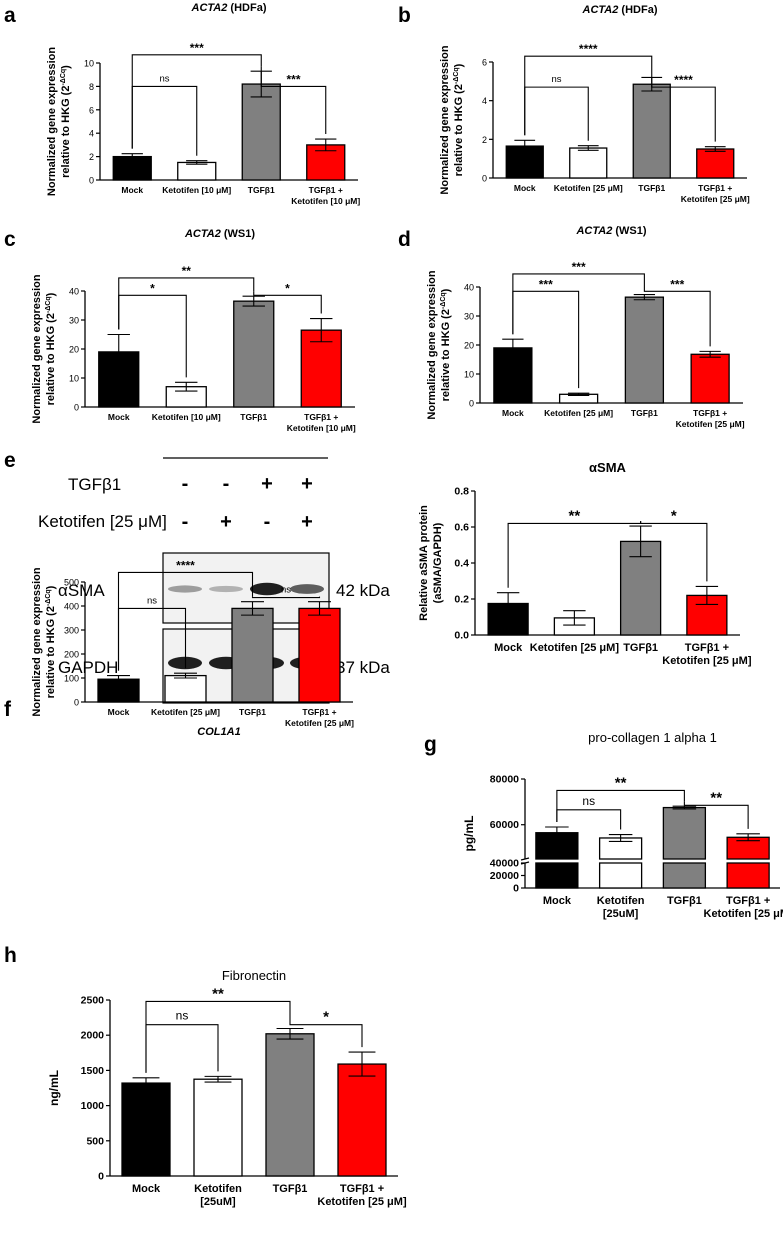  Describe the element at coordinates (196, 190) in the screenshot. I see `category-label-a-1: Ketotifen [10 μM]` at that location.